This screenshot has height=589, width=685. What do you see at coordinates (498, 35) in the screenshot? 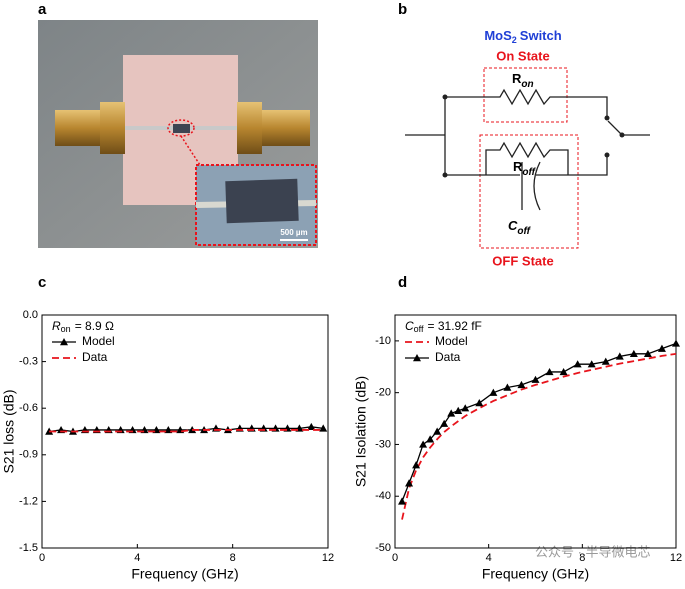
I see `text: MoS` at bounding box center [498, 35].